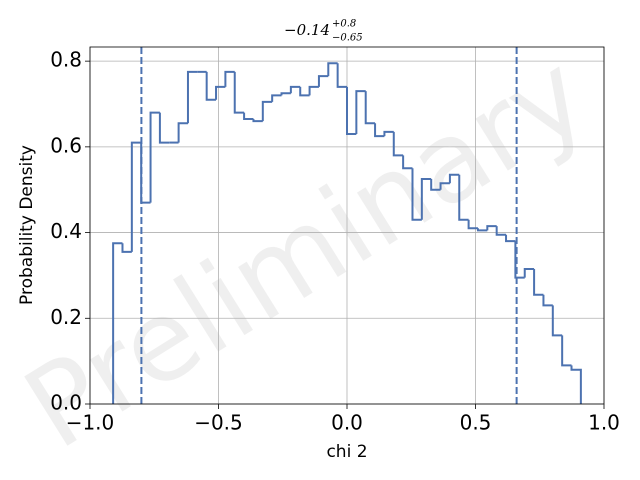 Image resolution: width=640 pixels, height=480 pixels. What do you see at coordinates (66, 60) in the screenshot?
I see `y-tick-label: 0.8` at bounding box center [66, 60].